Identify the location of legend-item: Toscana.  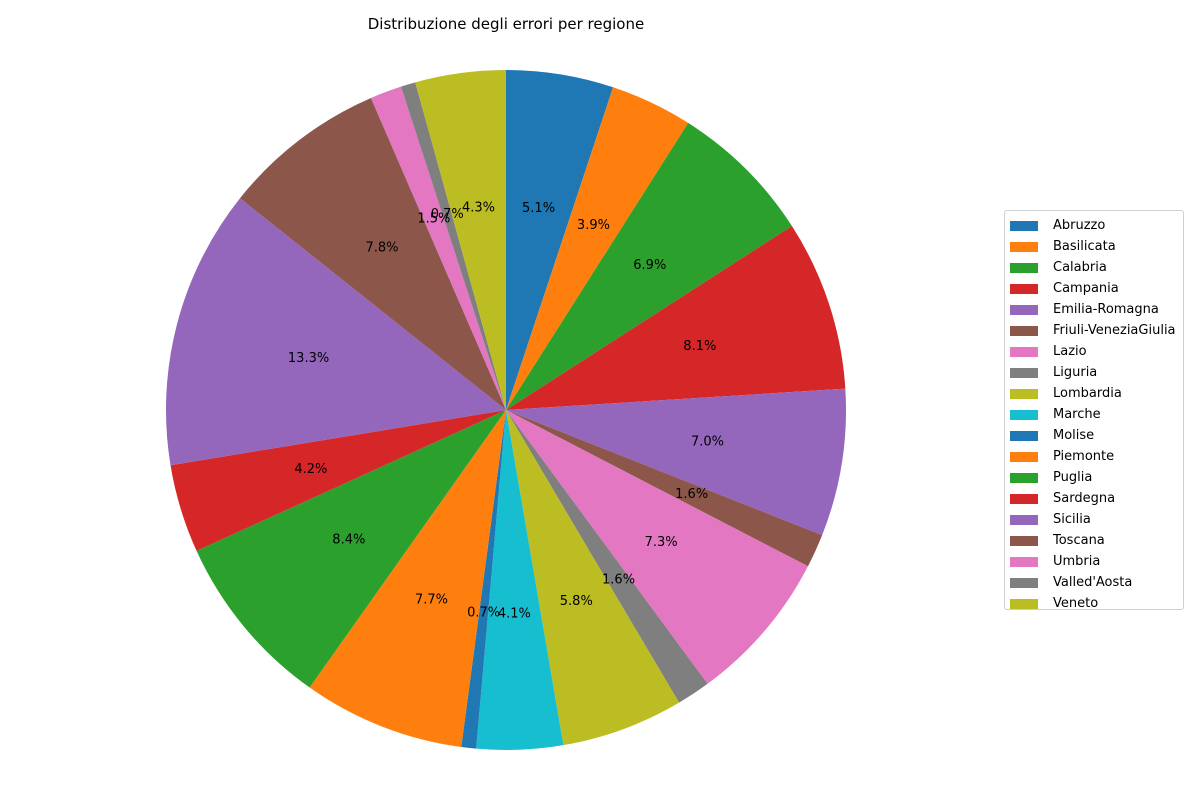
(1096, 540).